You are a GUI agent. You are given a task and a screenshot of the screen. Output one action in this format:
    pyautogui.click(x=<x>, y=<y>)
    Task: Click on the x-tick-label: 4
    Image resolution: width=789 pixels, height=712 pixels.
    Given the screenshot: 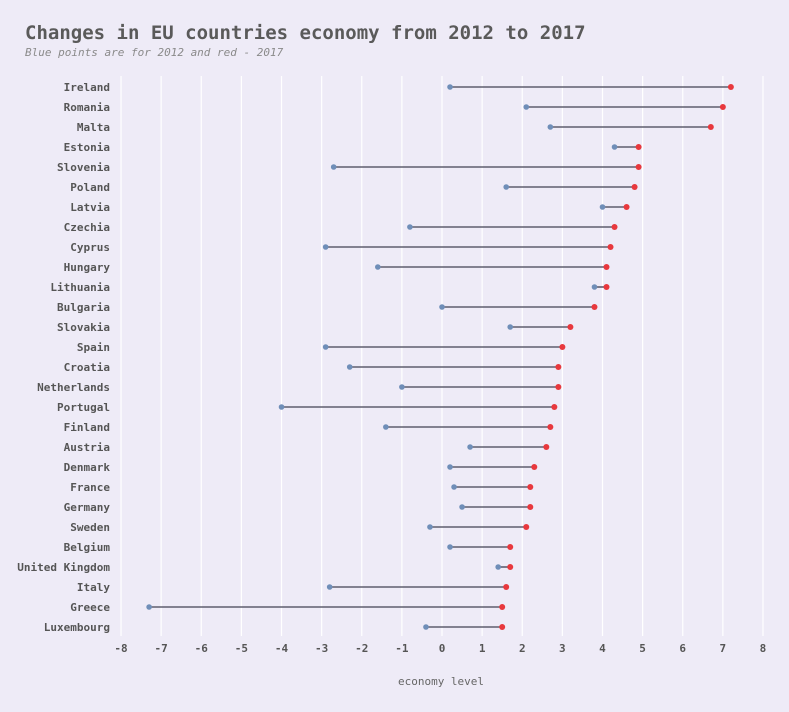 What is the action you would take?
    pyautogui.click(x=602, y=648)
    